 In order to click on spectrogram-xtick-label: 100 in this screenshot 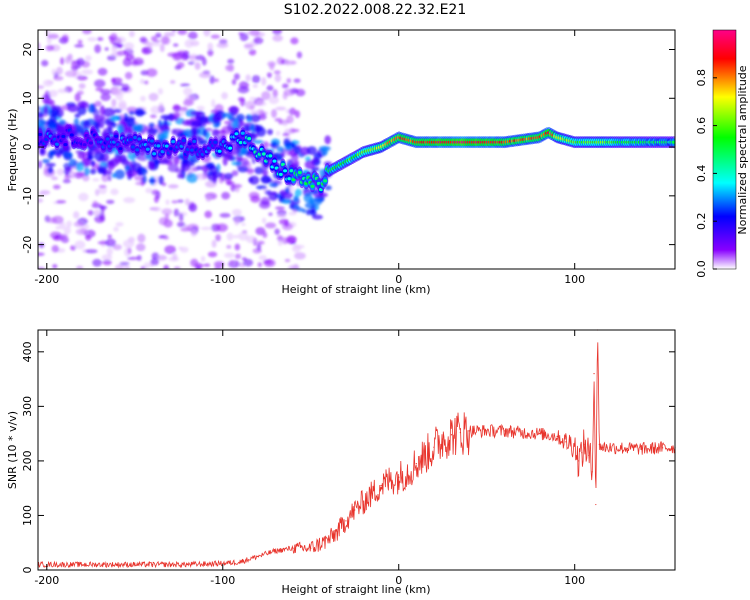, I will do `click(574, 279)`.